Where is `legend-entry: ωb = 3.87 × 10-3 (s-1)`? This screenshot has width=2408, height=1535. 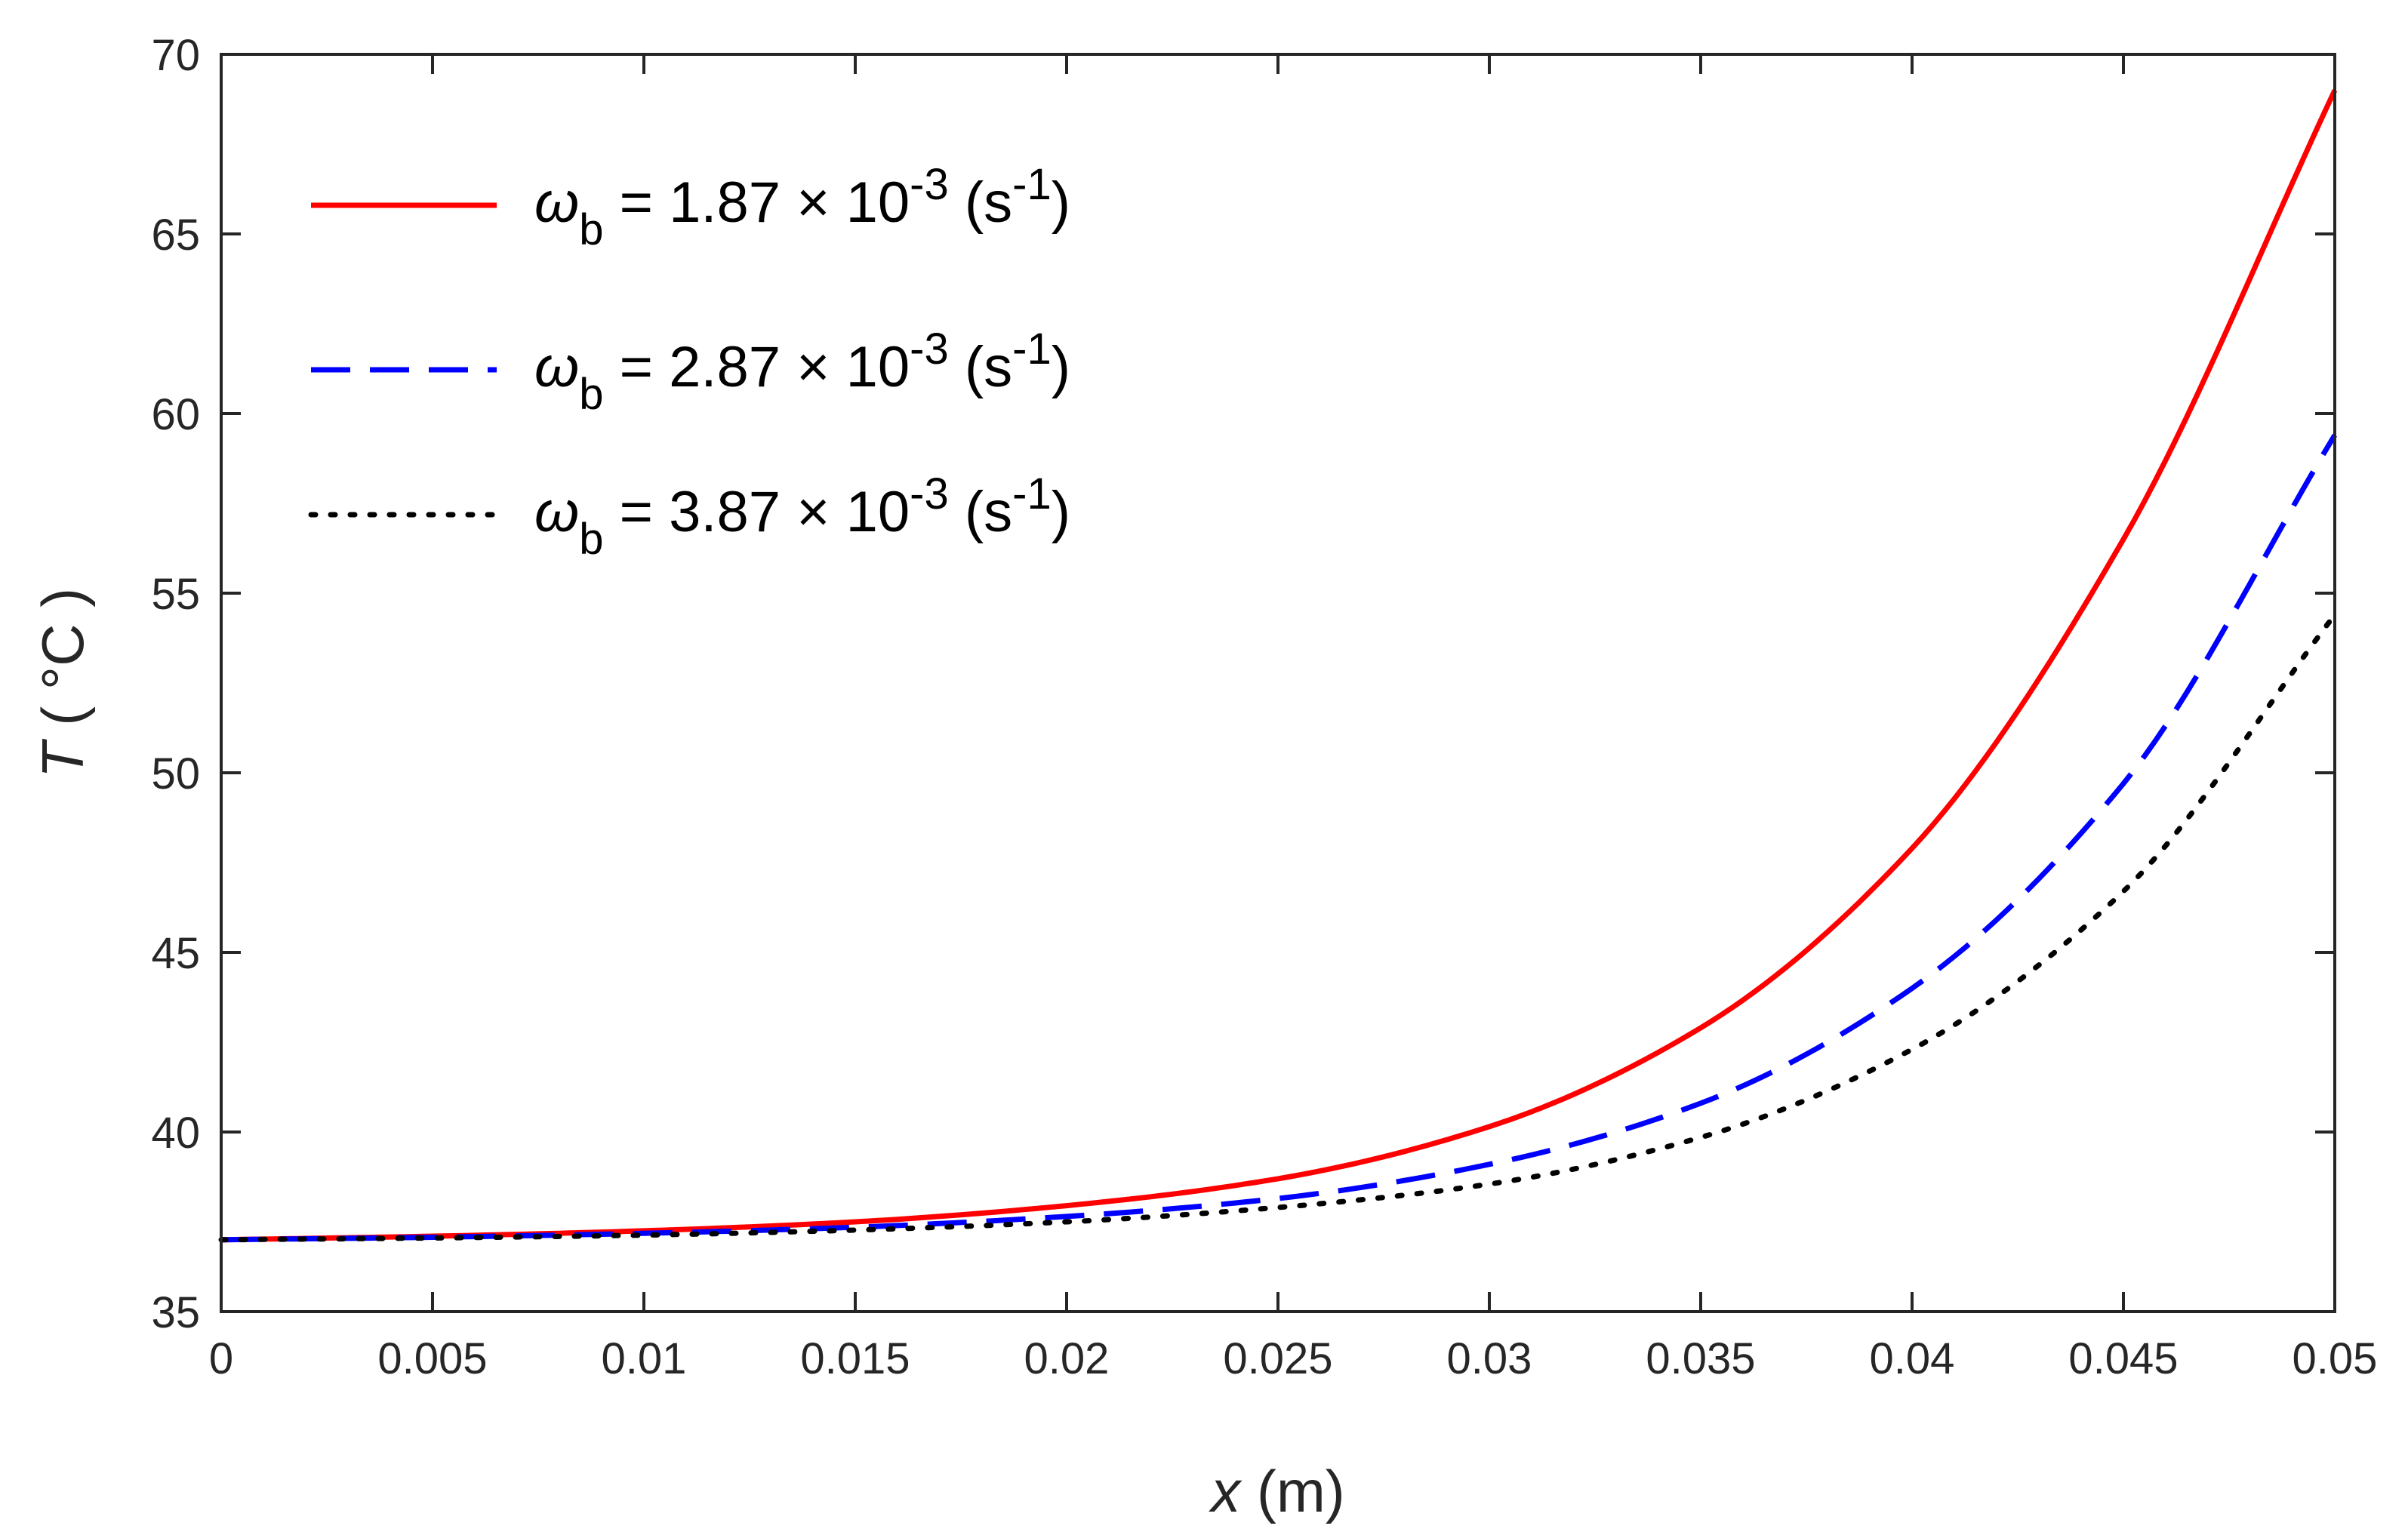
legend-entry: ωb = 3.87 × 10-3 (s-1) is located at coordinates (689, 516).